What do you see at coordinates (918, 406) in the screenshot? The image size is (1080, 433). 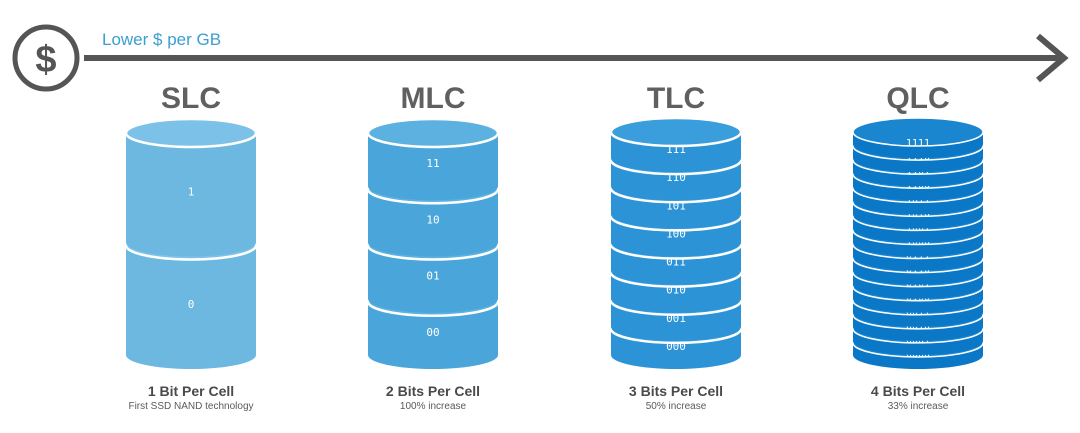 I see `qlc-subcaption: 33% increase` at bounding box center [918, 406].